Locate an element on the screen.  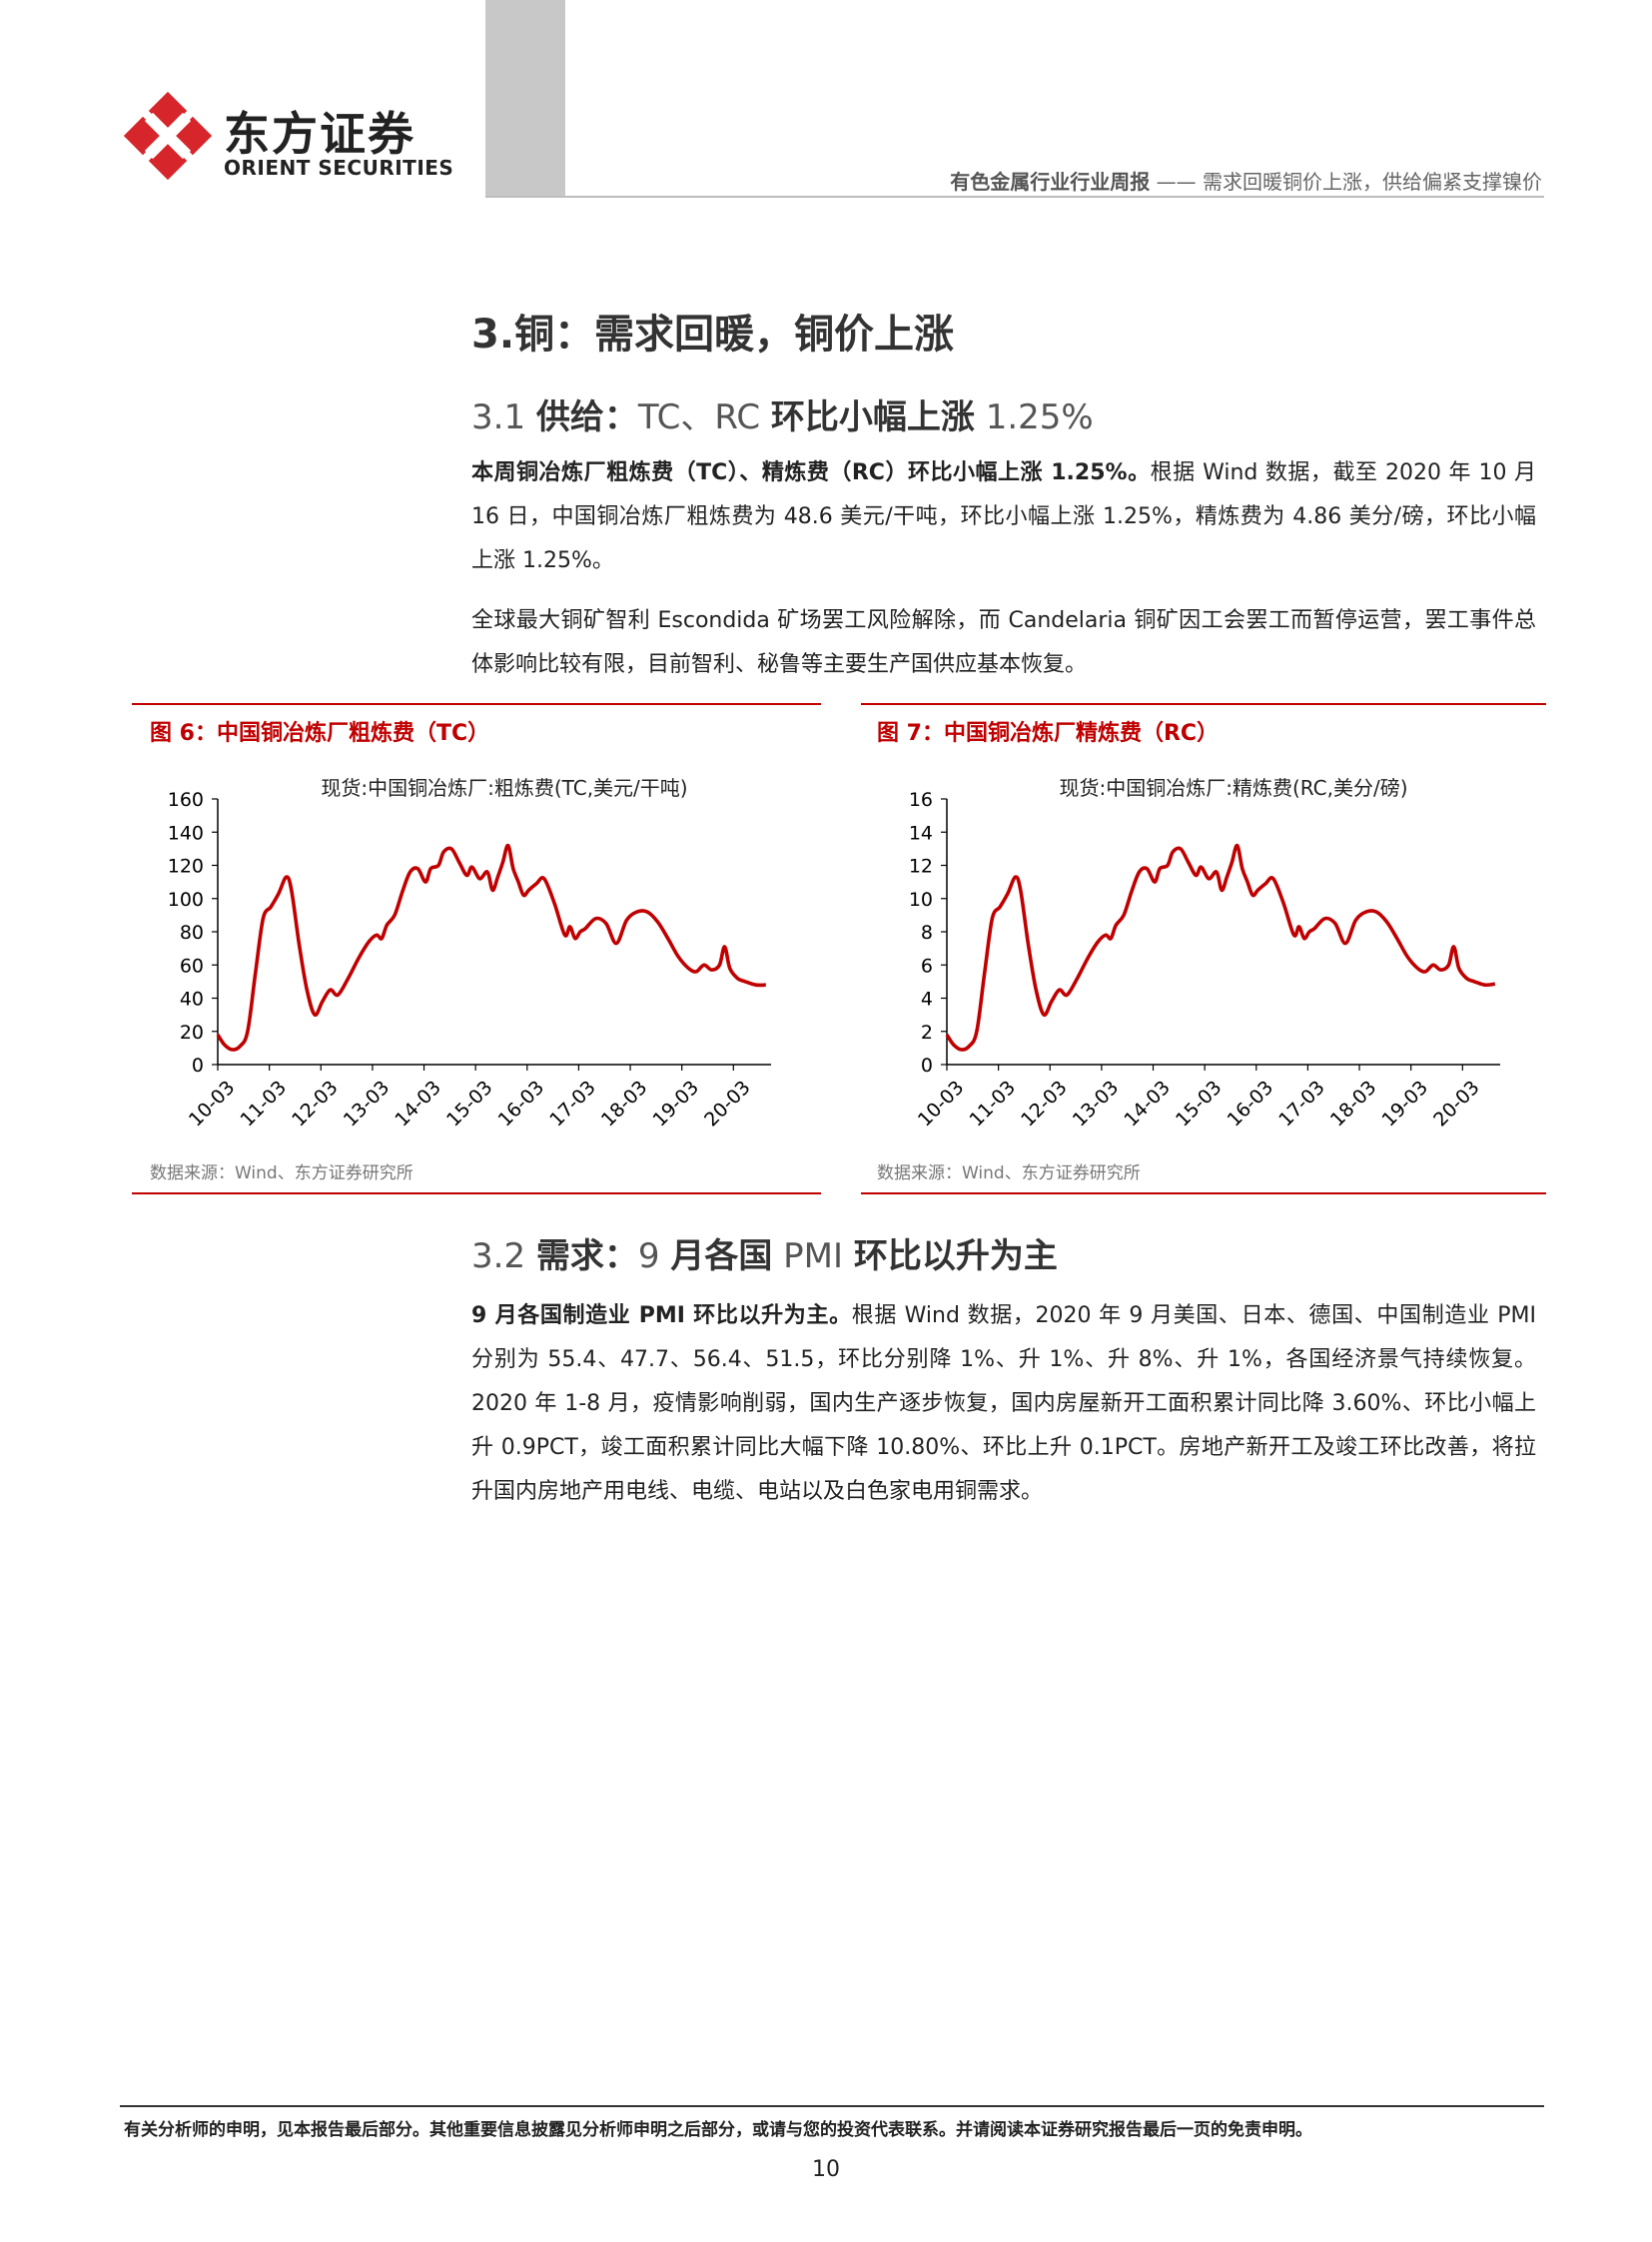
y-tick-label: 6 is located at coordinates (927, 966).